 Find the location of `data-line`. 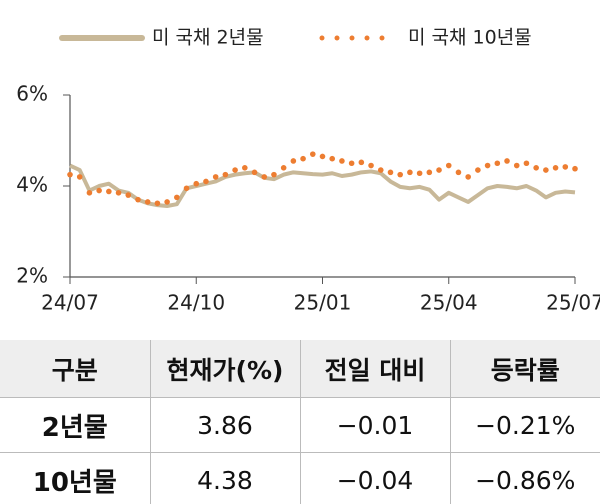

data-line is located at coordinates (322, 186).